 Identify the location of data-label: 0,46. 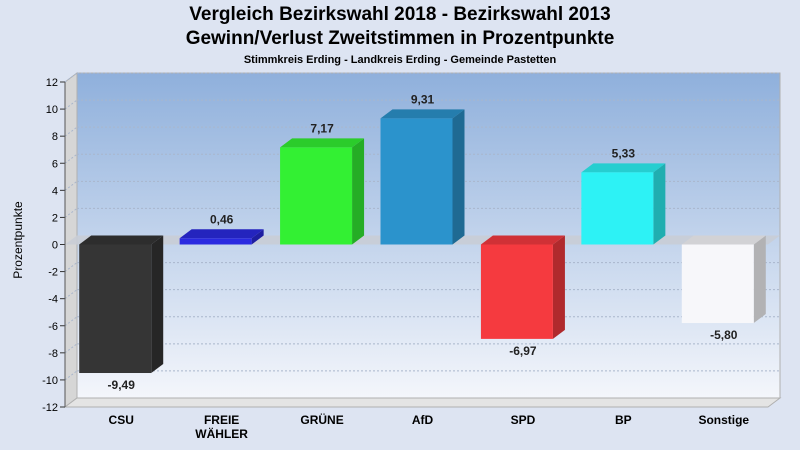
(222, 219).